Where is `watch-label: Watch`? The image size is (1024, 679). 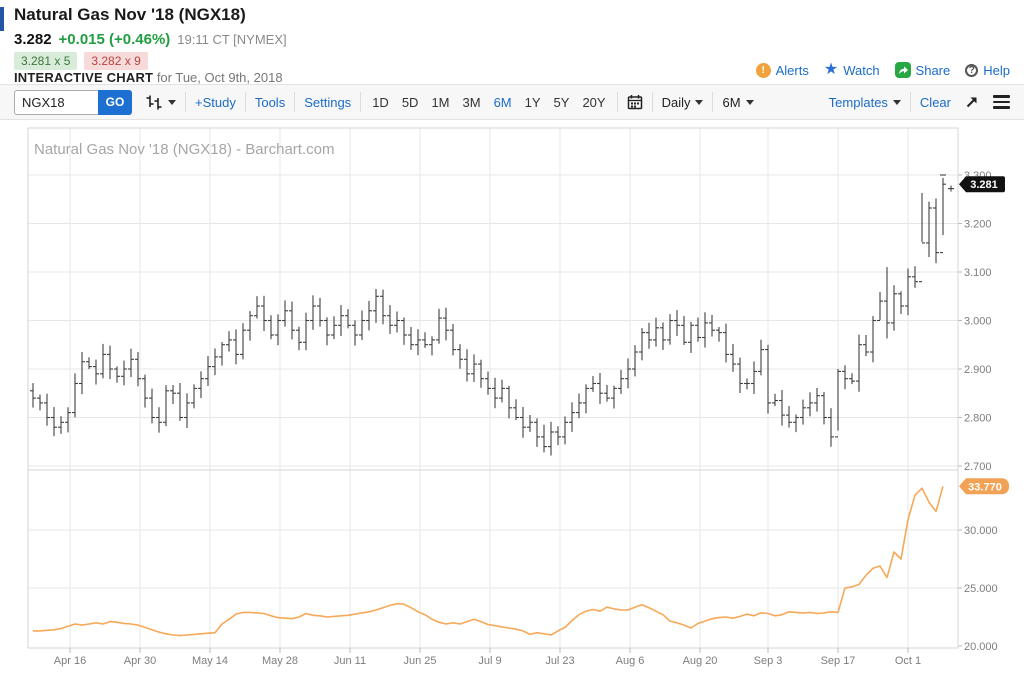
watch-label: Watch is located at coordinates (861, 70).